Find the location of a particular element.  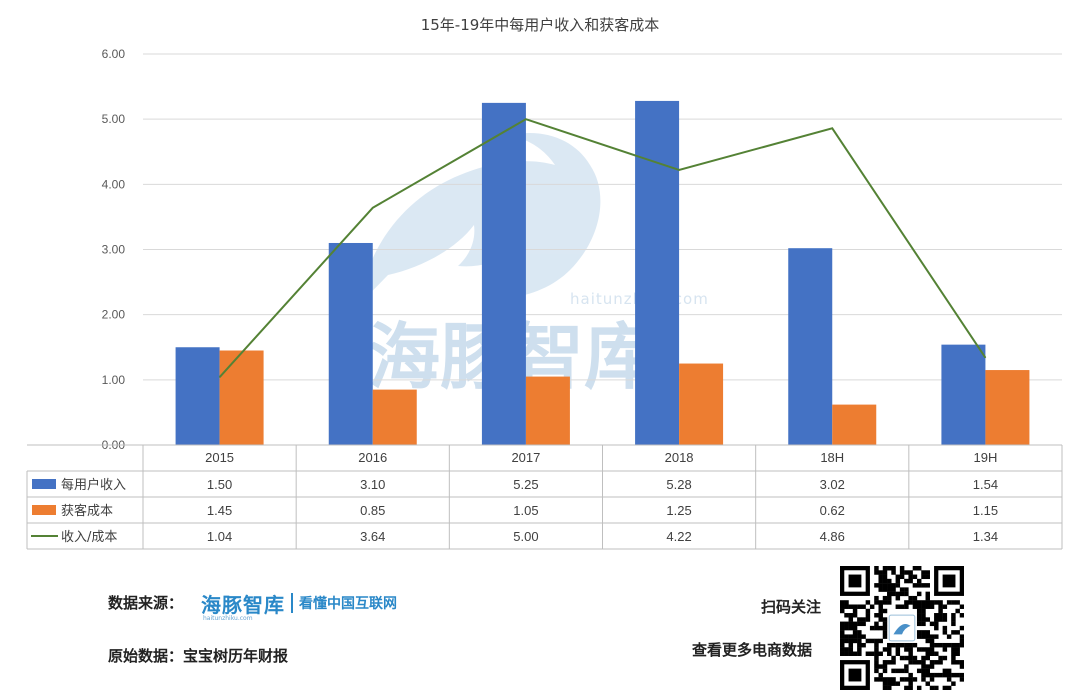

qr-code-icon is located at coordinates (902, 628).